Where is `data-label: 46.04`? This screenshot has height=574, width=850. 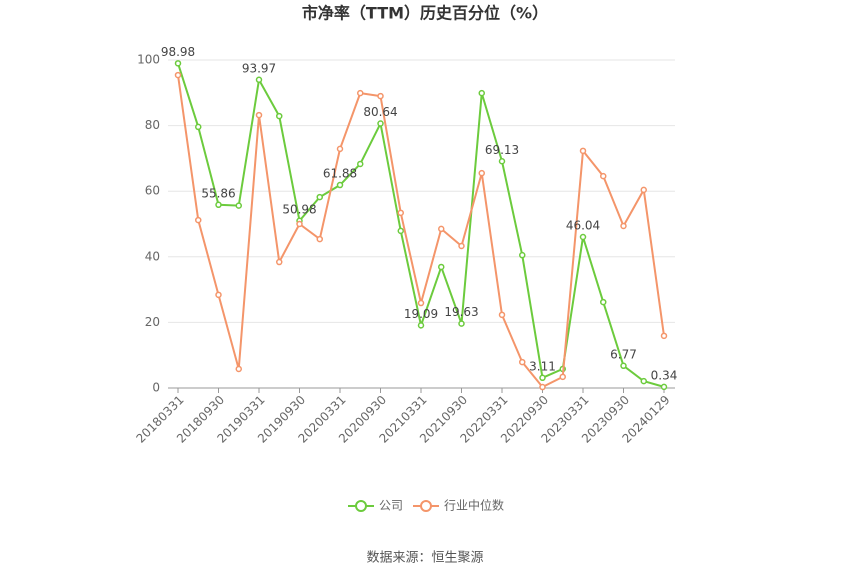 data-label: 46.04 is located at coordinates (583, 225).